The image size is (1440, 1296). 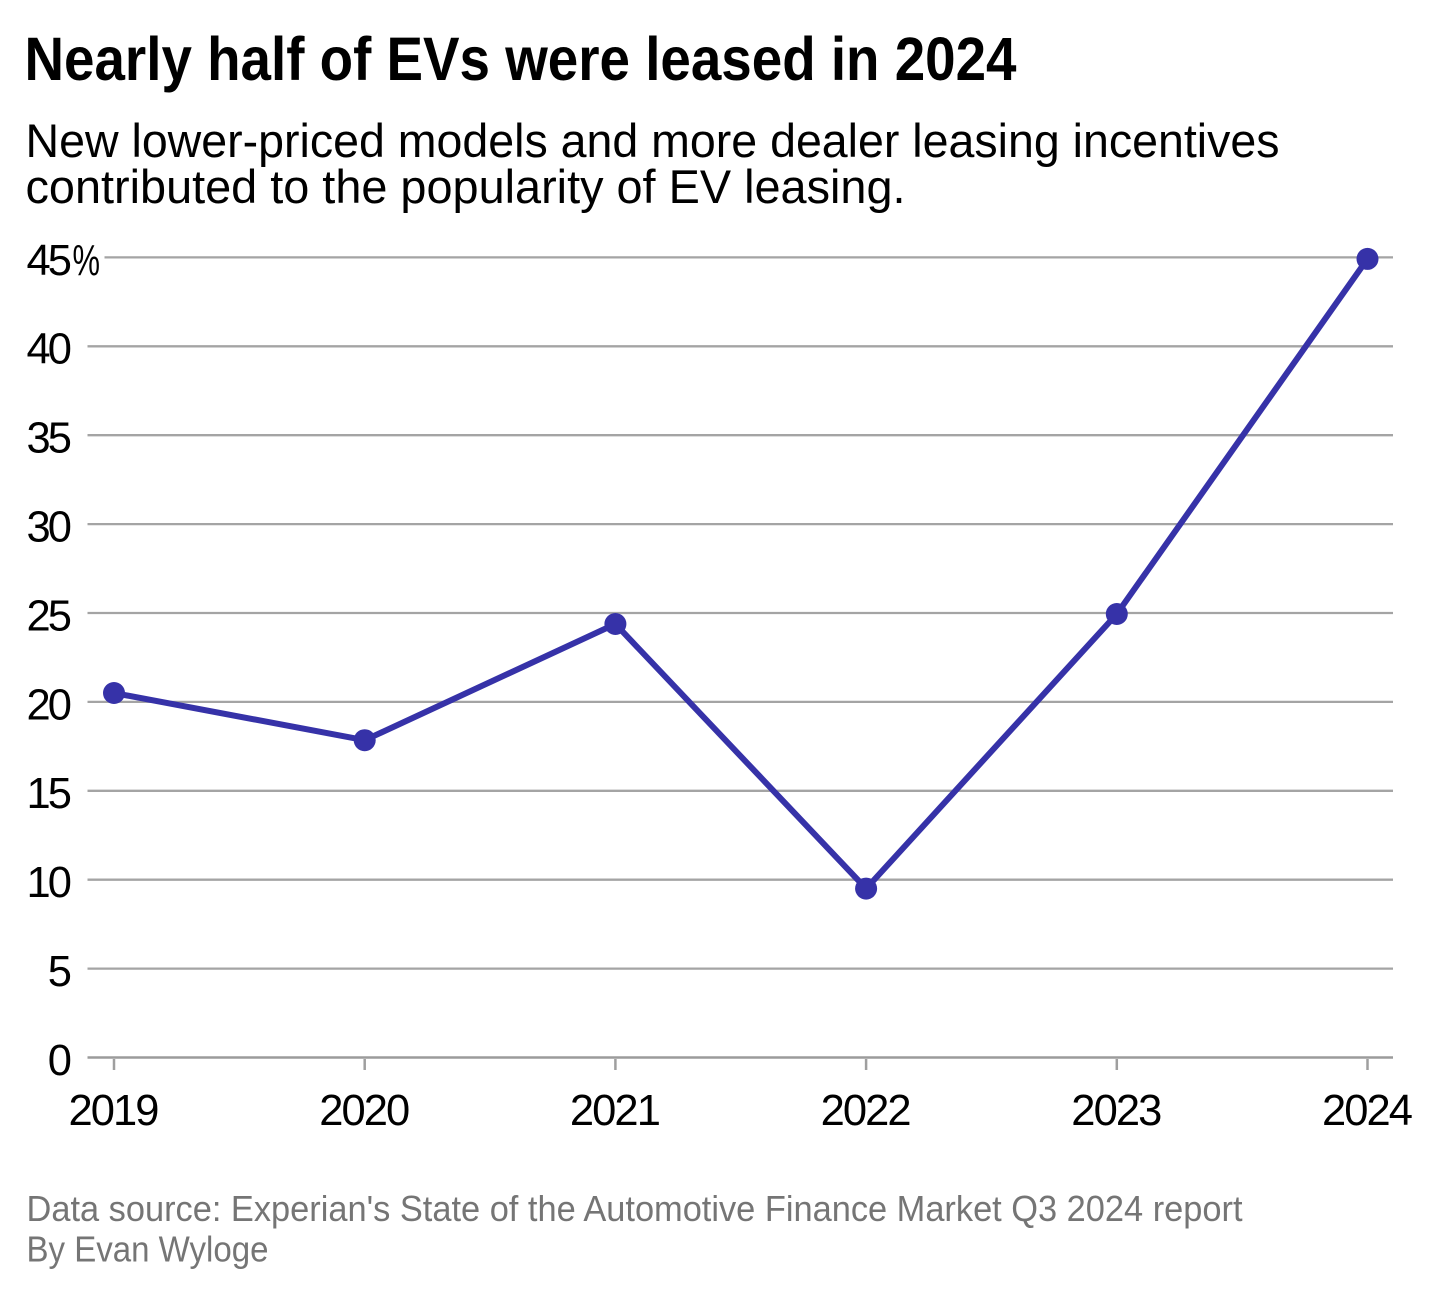 What do you see at coordinates (50, 439) in the screenshot?
I see `svg-text: 35` at bounding box center [50, 439].